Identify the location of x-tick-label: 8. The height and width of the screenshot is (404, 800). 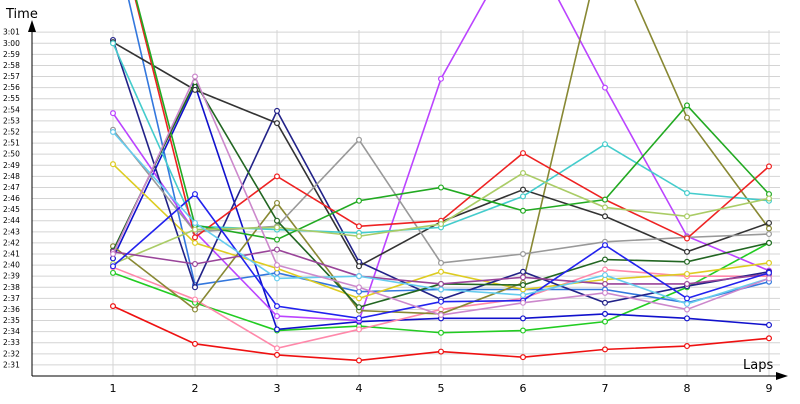
(687, 388).